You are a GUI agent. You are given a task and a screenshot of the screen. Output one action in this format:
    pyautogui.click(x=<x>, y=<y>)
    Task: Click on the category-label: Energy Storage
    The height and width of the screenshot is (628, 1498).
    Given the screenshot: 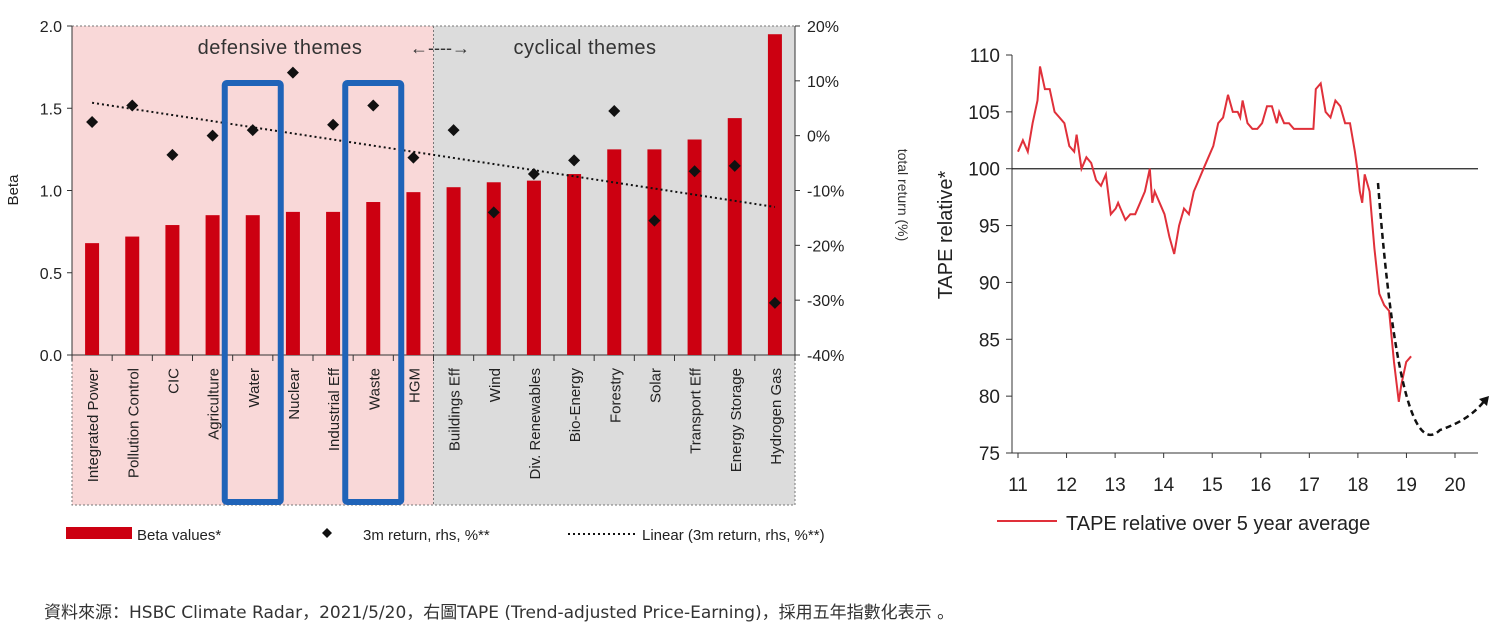 What is the action you would take?
    pyautogui.click(x=736, y=420)
    